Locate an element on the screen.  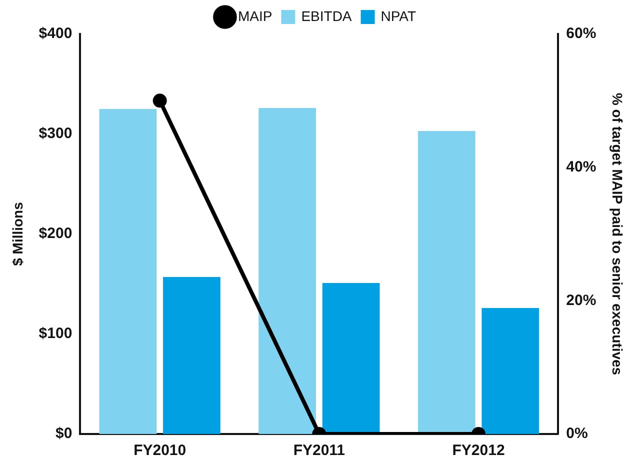
legend-label: NPAT is located at coordinates (398, 16).